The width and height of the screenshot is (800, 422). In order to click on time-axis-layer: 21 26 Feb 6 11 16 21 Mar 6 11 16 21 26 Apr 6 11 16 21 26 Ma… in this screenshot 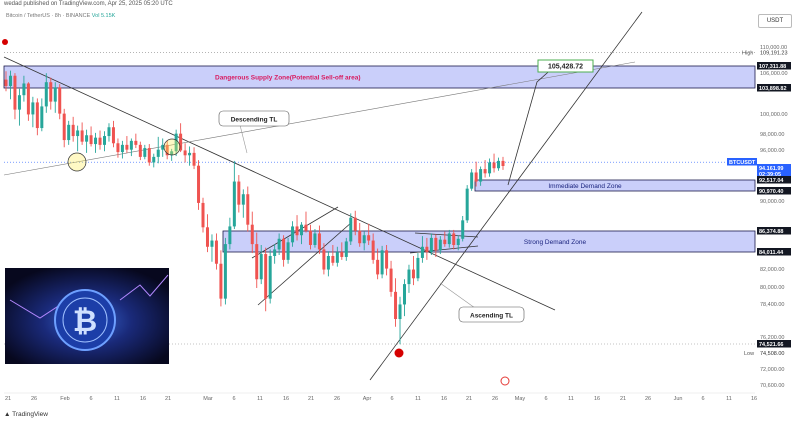, I will do `click(380, 397)`.